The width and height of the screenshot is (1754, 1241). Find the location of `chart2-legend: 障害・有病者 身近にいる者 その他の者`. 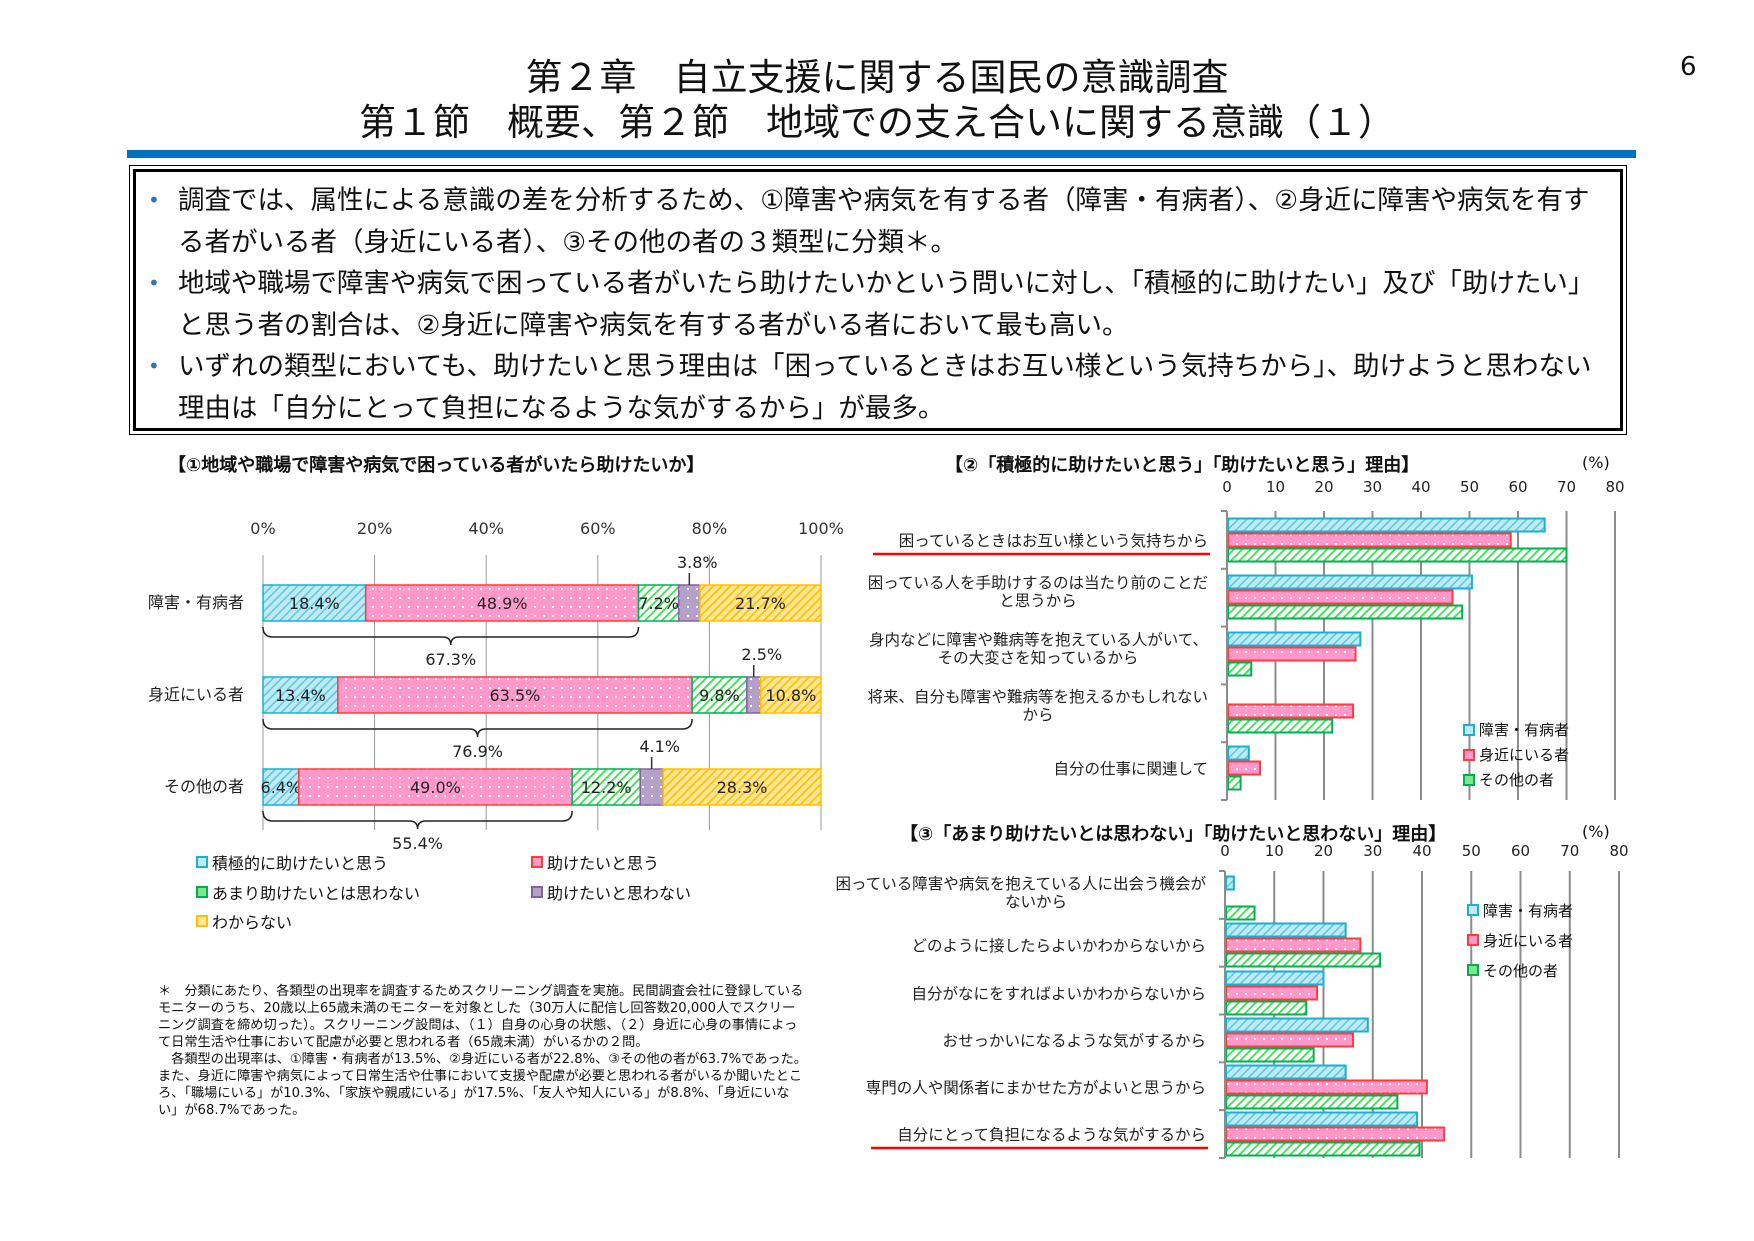

chart2-legend: 障害・有病者 身近にいる者 その他の者 is located at coordinates (1516, 754).